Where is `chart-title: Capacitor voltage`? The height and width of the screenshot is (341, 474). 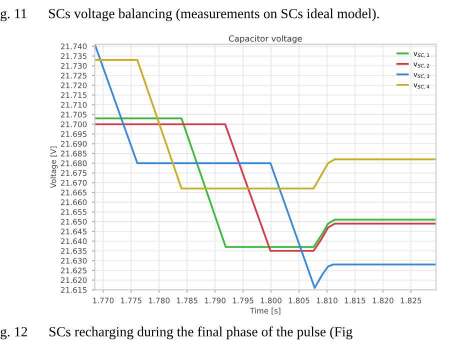
chart-title: Capacitor voltage is located at coordinates (265, 39).